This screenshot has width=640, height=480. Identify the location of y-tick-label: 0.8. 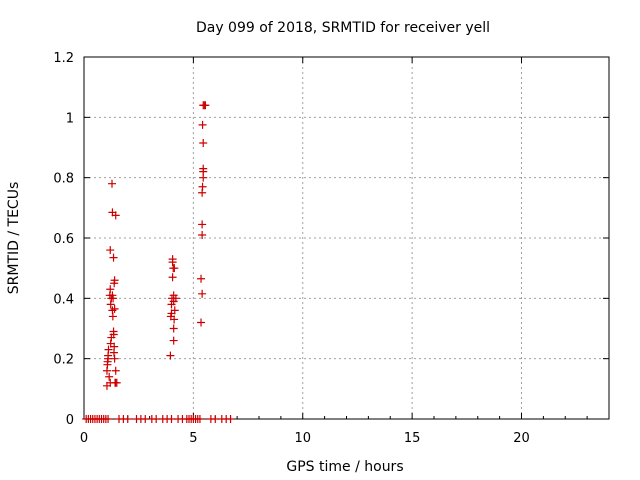
(63, 179).